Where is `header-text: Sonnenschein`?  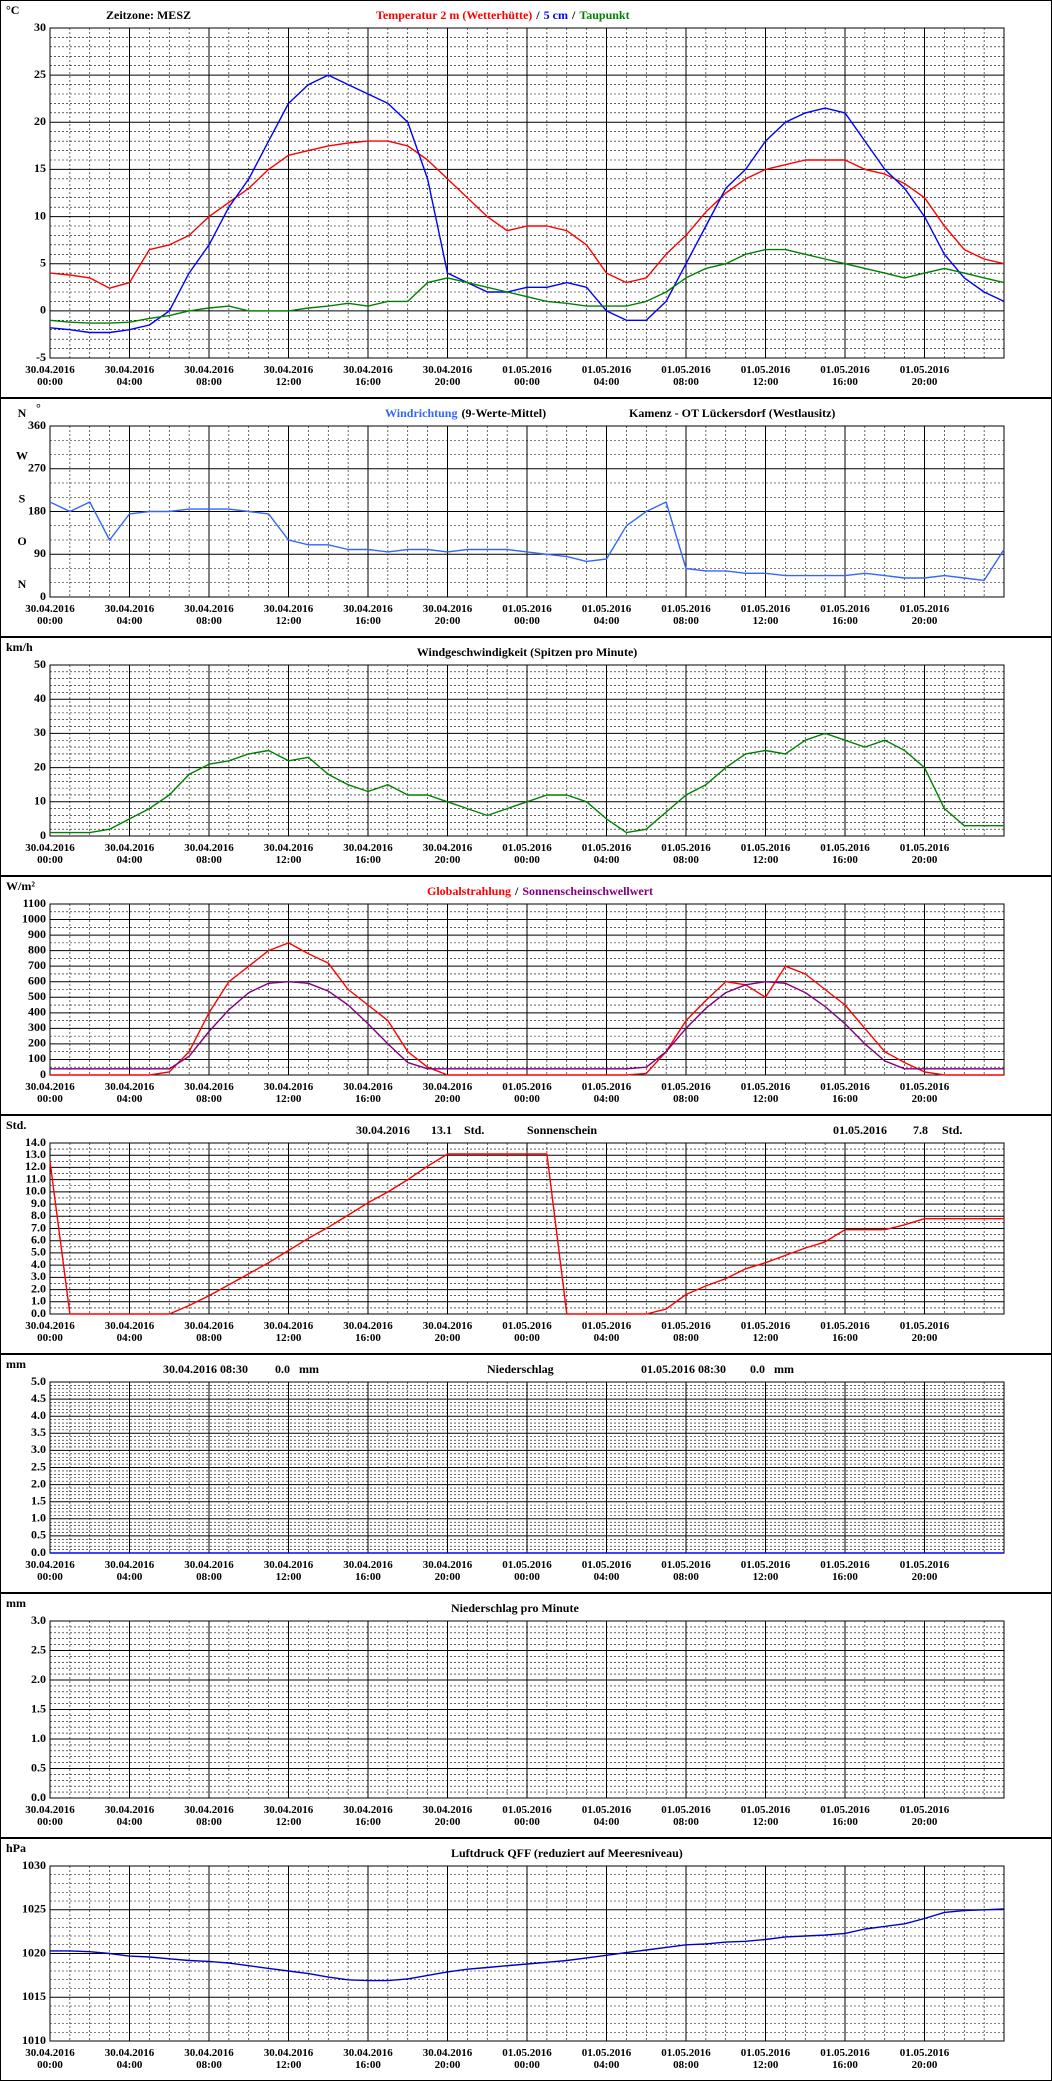 header-text: Sonnenschein is located at coordinates (562, 1130).